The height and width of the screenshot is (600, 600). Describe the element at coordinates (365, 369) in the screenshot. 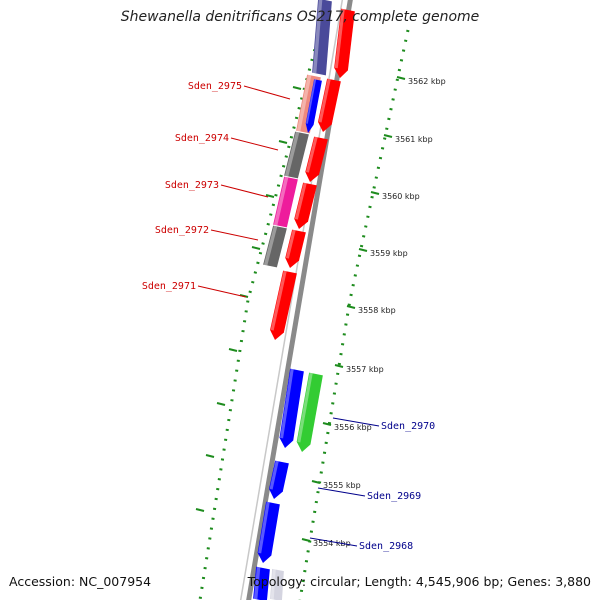

I see `kbp-tick-label: 3557 kbp` at that location.